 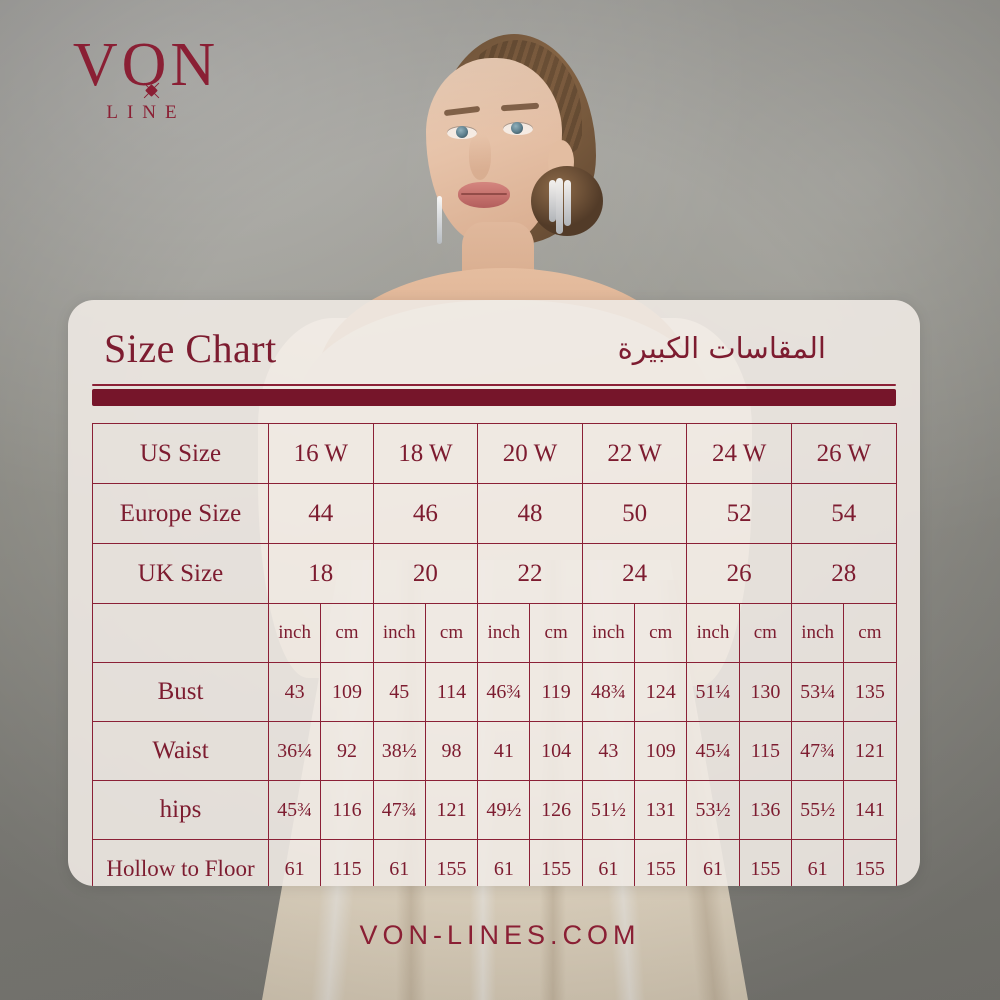 I want to click on cell-hips: 45¾, so click(x=294, y=810).